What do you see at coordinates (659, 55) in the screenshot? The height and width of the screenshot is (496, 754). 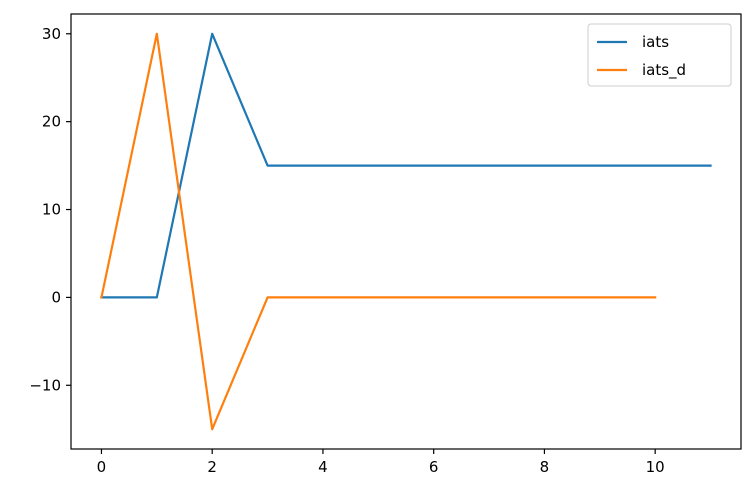 I see `legend: iats iats_d` at bounding box center [659, 55].